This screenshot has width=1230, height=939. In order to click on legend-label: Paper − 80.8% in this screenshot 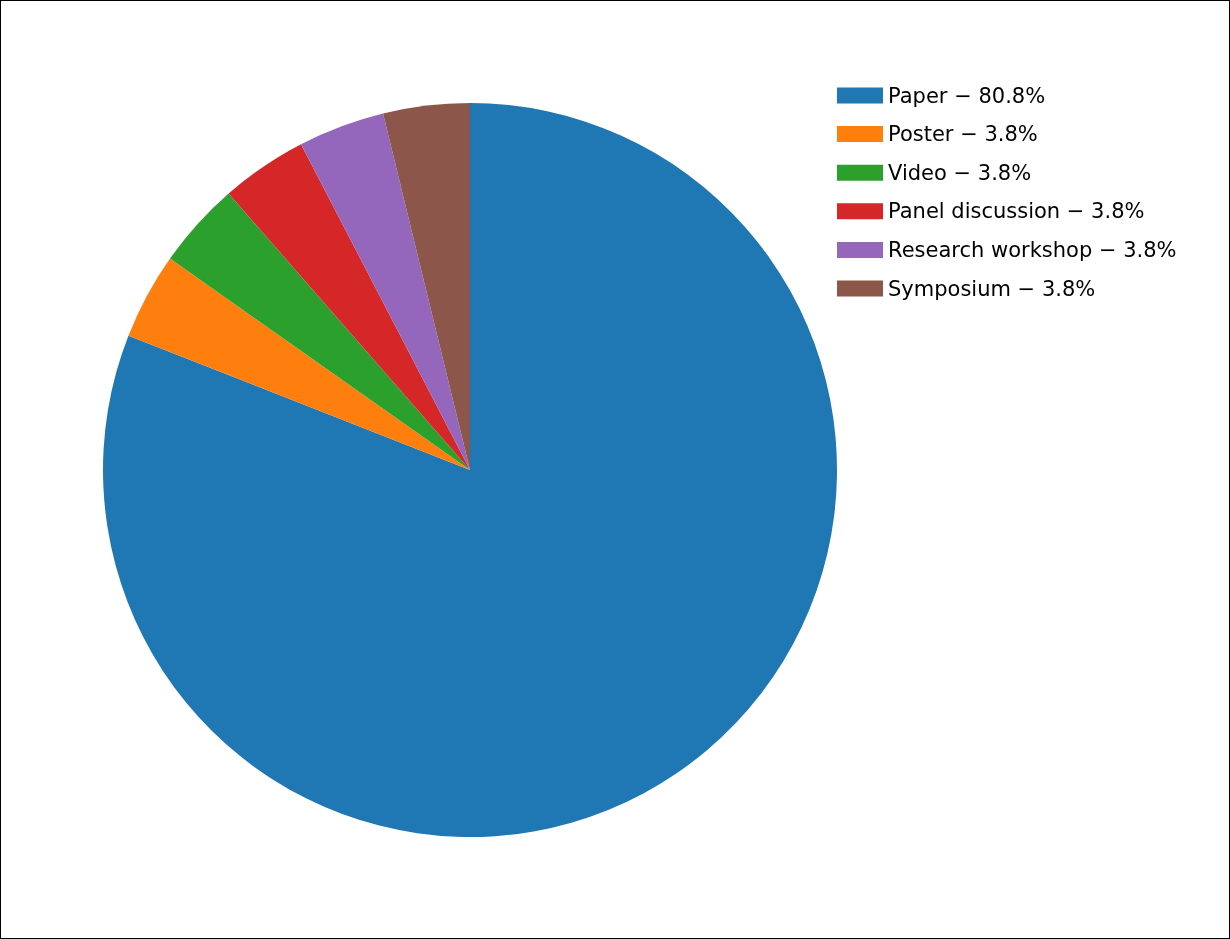, I will do `click(967, 95)`.